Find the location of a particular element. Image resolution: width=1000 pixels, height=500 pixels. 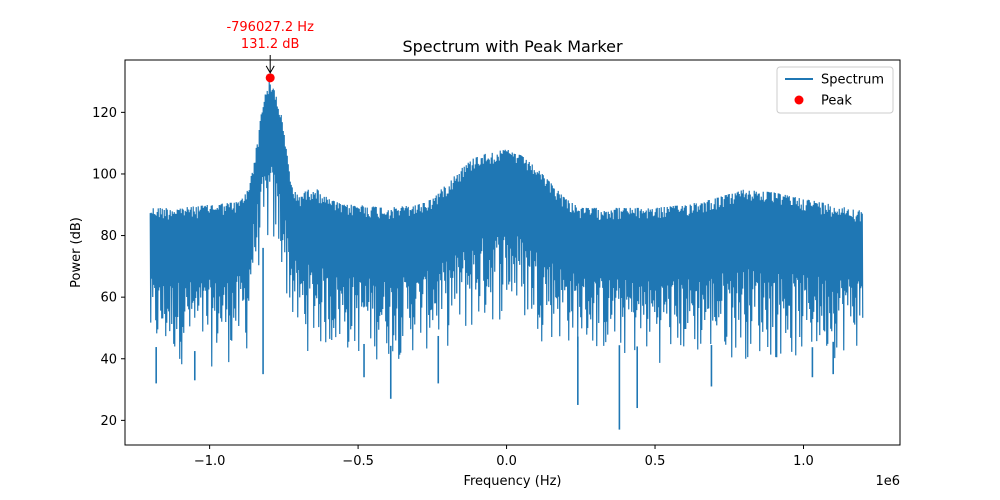

peak-annotation-line: 131.2 dB is located at coordinates (270, 44).